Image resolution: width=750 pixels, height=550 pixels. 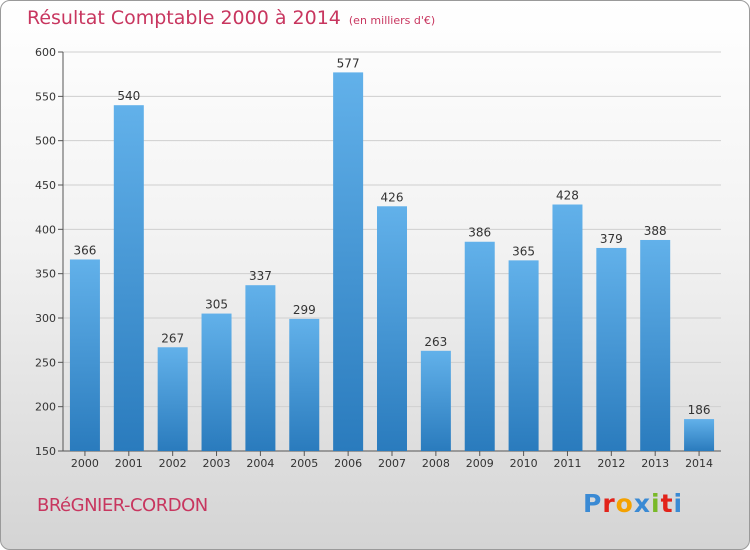 I want to click on data-label: 337, so click(x=260, y=276).